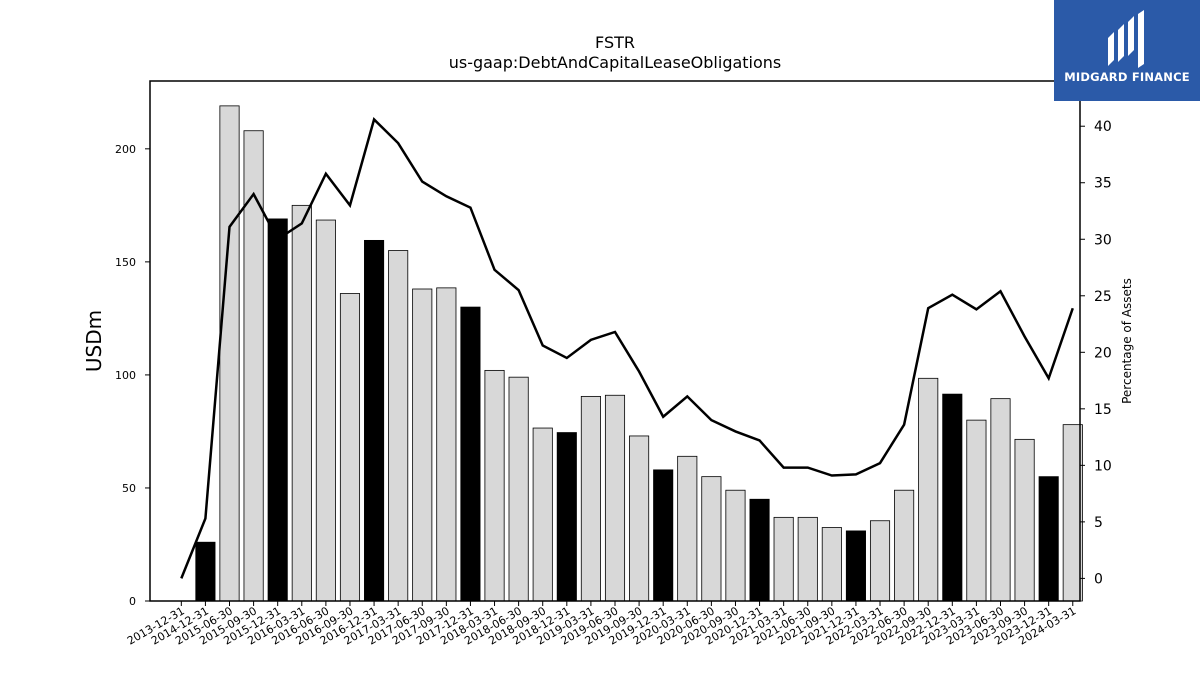  What do you see at coordinates (1127, 77) in the screenshot?
I see `logo-text: MIDGARD FINANCE` at bounding box center [1127, 77].